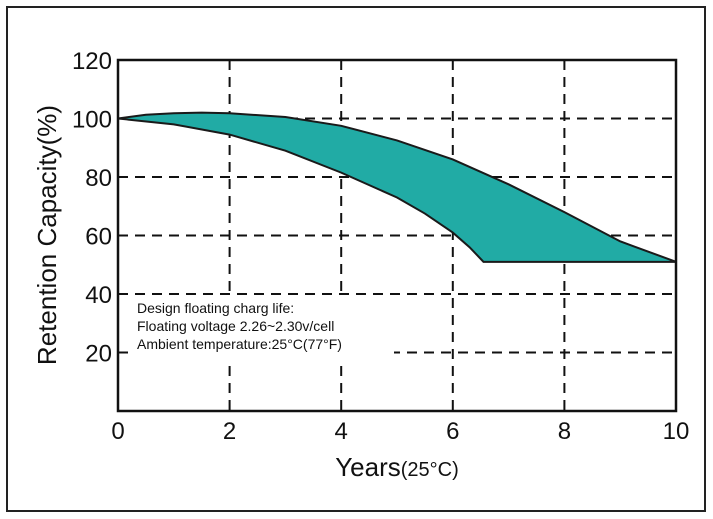 This screenshot has height=519, width=713. Describe the element at coordinates (564, 431) in the screenshot. I see `x-tick-label: 8` at that location.